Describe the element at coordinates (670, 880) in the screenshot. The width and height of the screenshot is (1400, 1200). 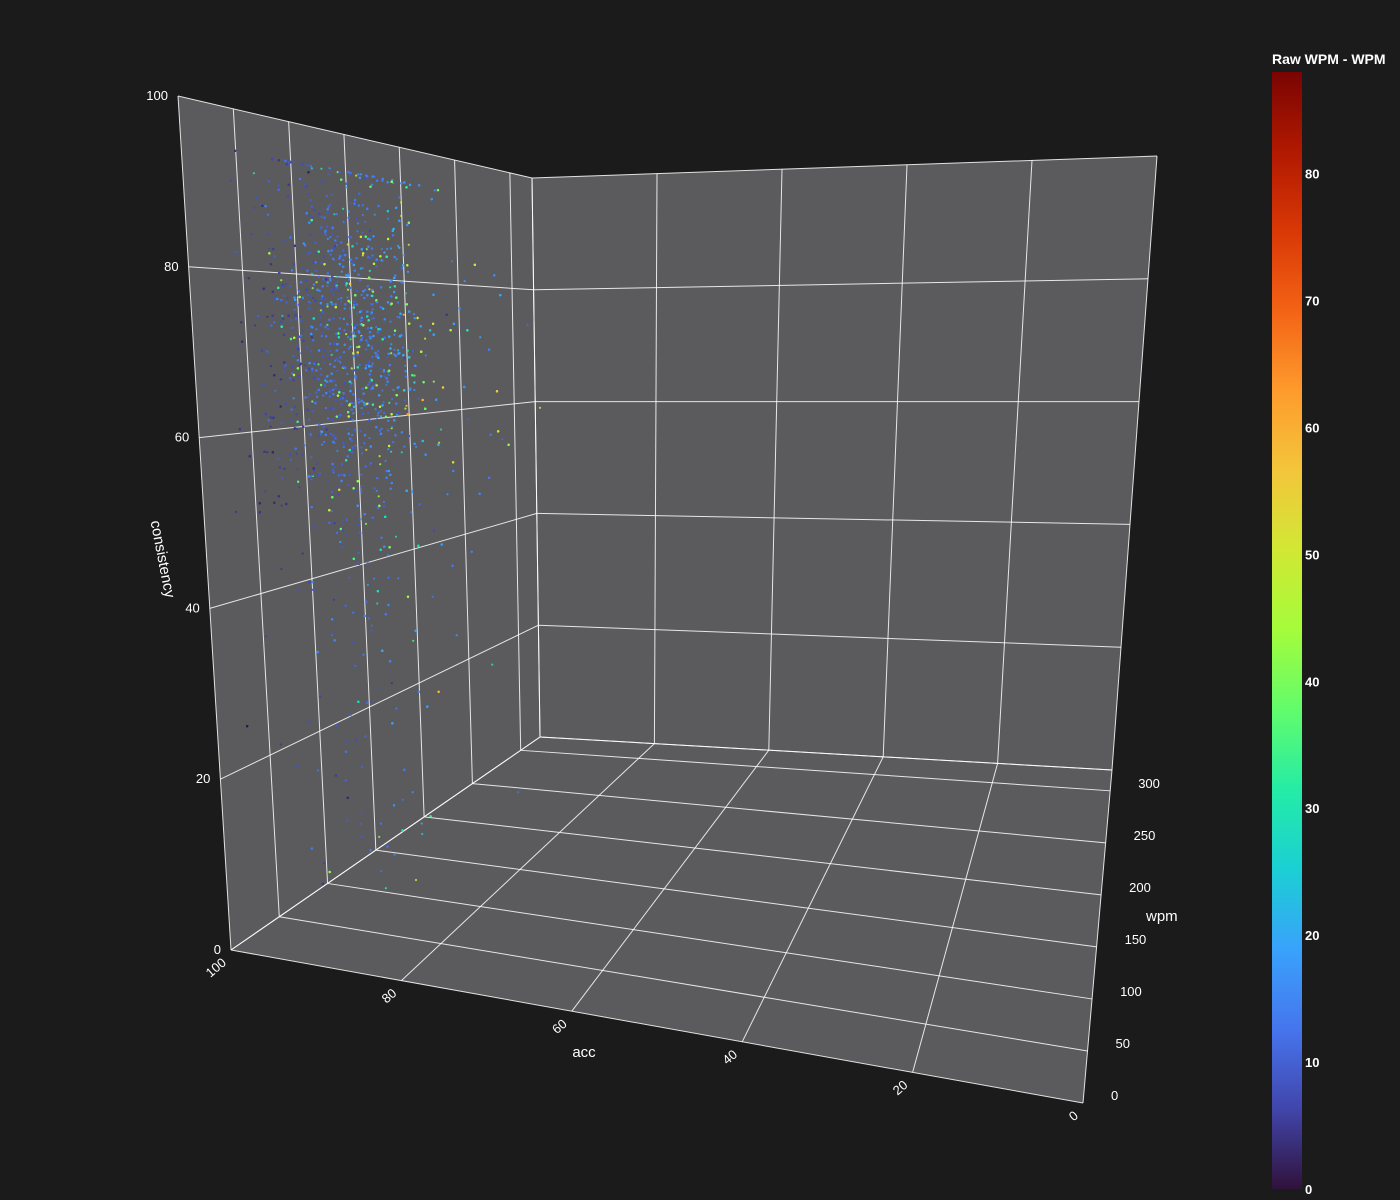
I see `floor-gridline-acc` at that location.